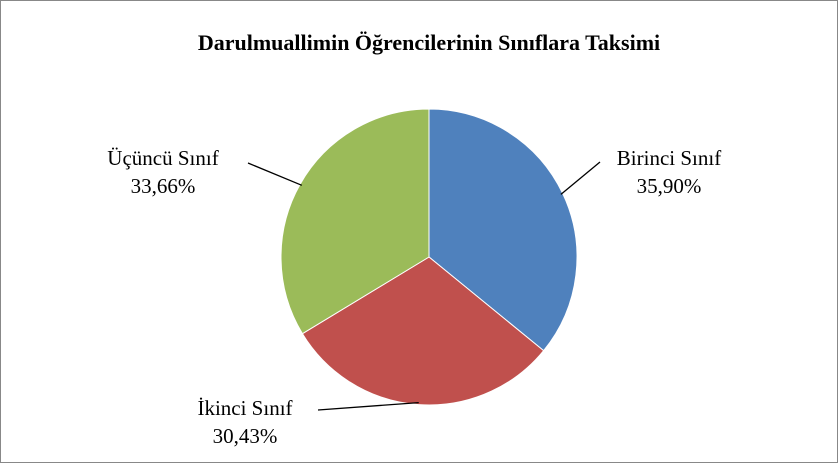  I want to click on pie-slice, so click(423, 331).